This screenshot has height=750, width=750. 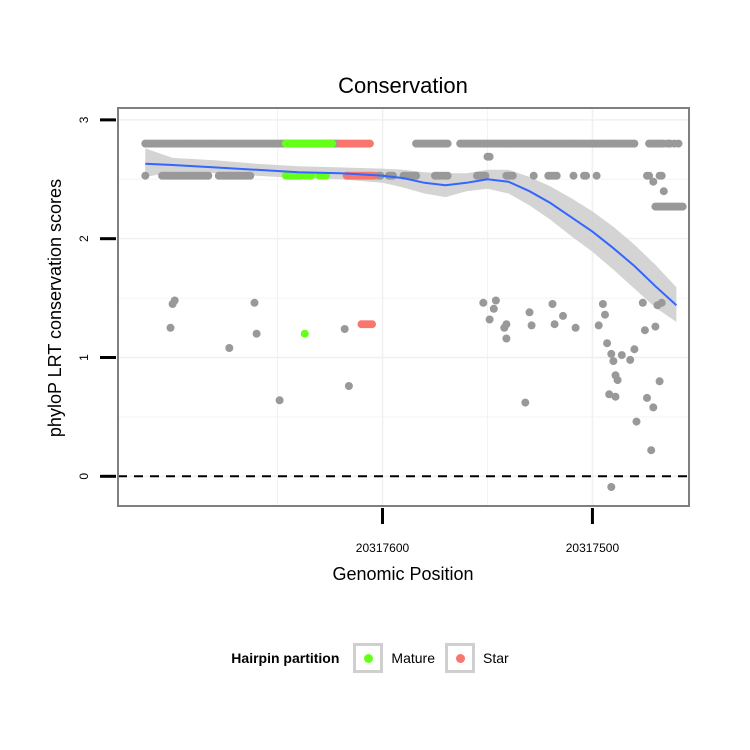 I want to click on chart-title: Conservation, so click(x=403, y=85).